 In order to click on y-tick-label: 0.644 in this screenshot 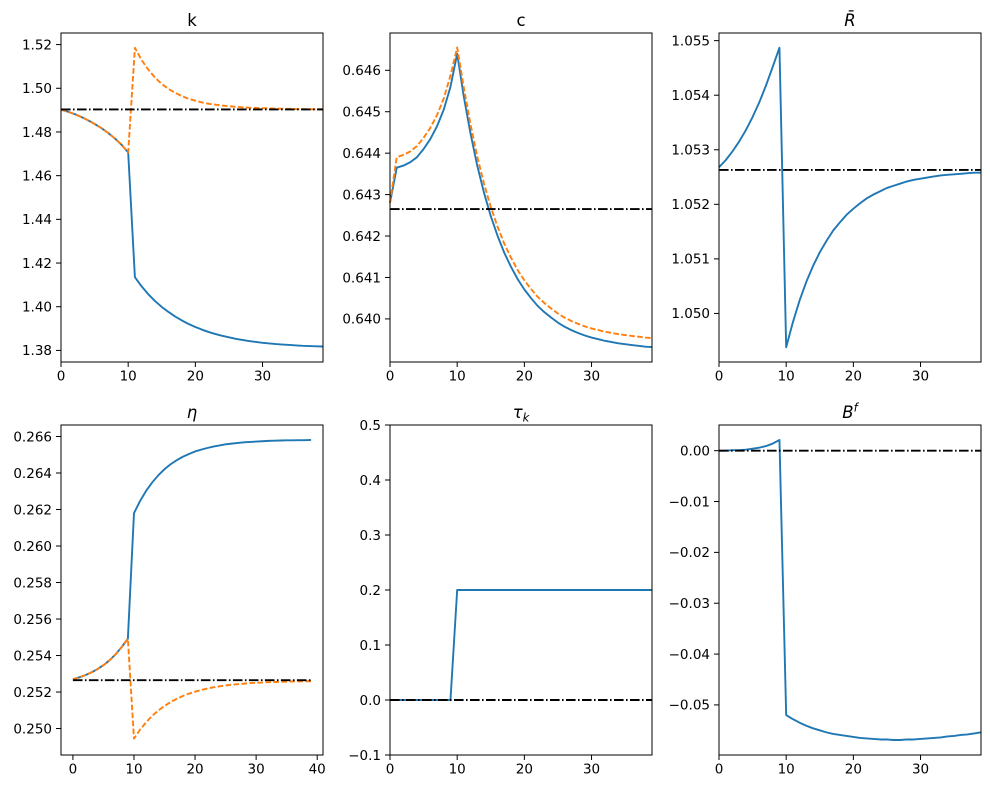, I will do `click(361, 154)`.